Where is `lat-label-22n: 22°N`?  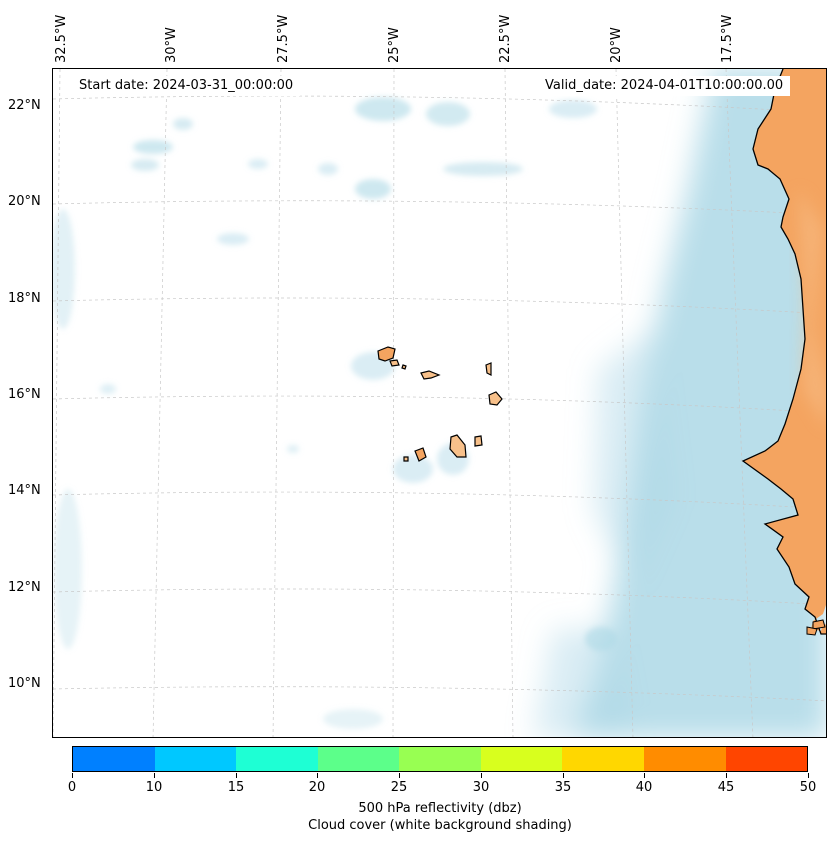
lat-label-22n: 22°N is located at coordinates (24, 105).